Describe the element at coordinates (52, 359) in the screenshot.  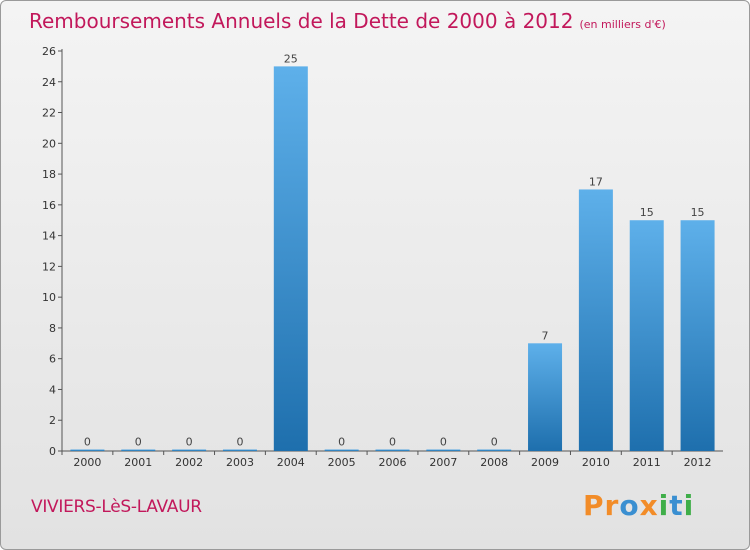
I see `y-tick-label: 6` at that location.